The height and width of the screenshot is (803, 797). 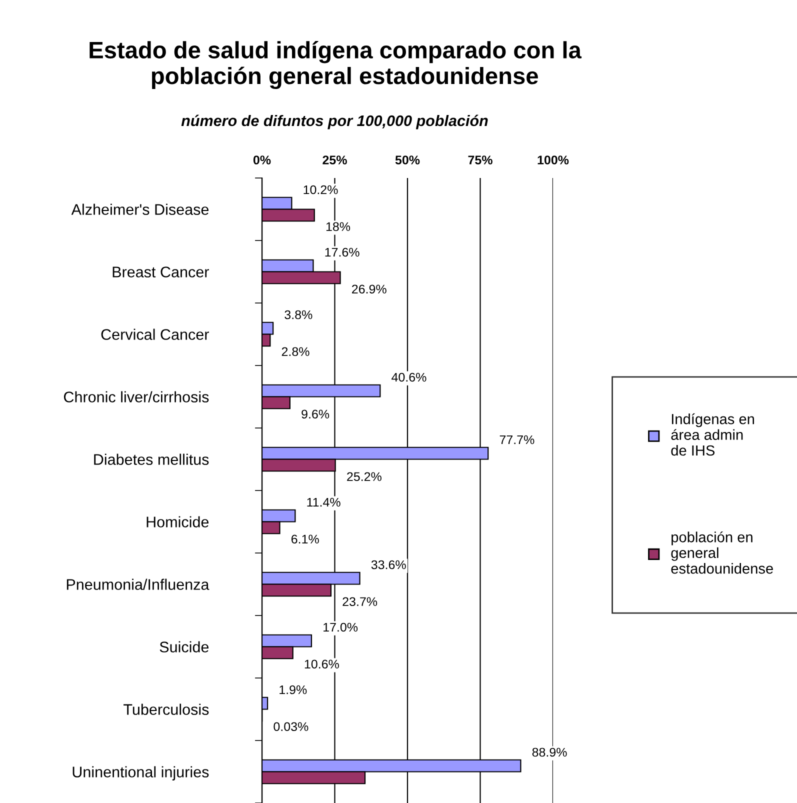 I want to click on x-tick-label: 75%, so click(x=480, y=160).